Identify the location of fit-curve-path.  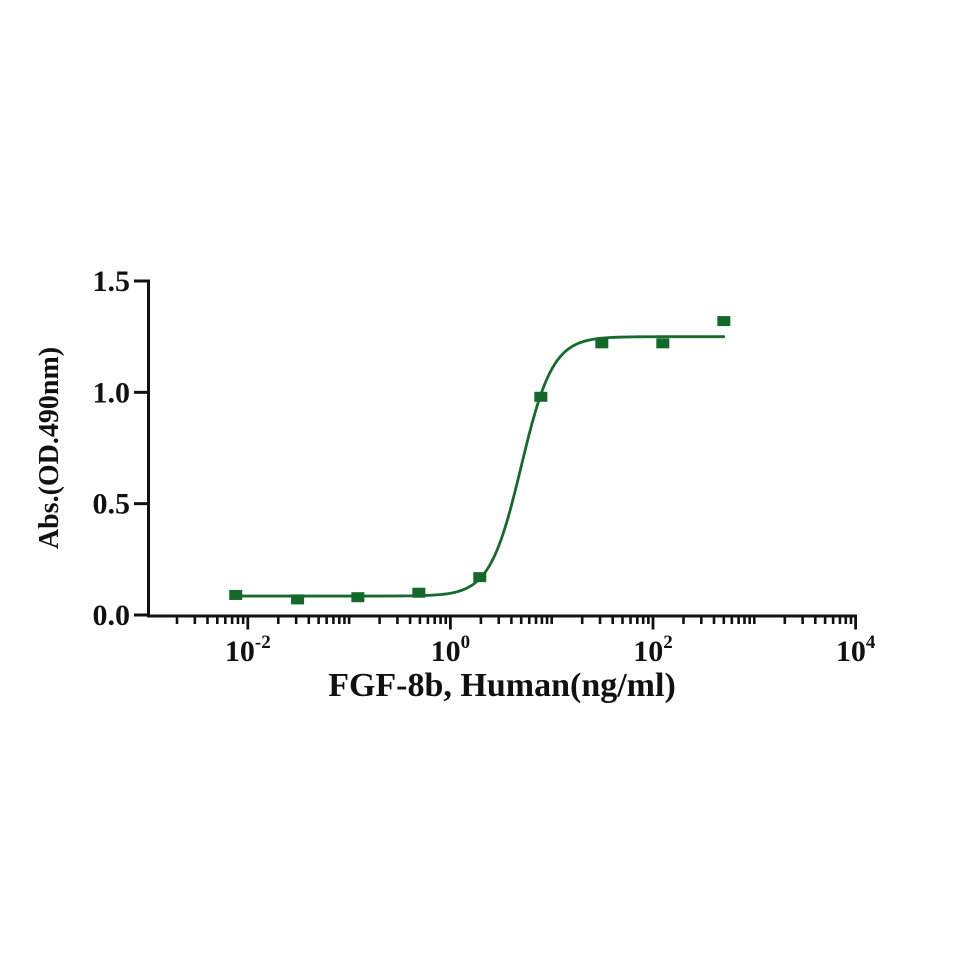
(480, 466).